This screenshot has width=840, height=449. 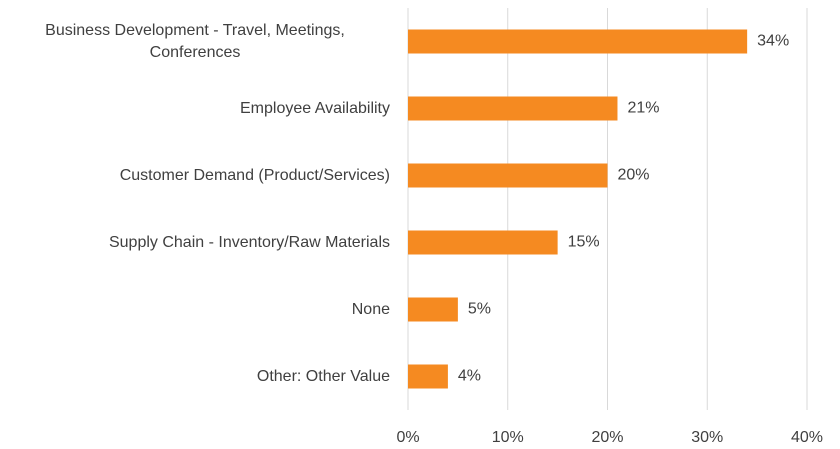 I want to click on y-tick-label: Other: Other Value, so click(x=323, y=376).